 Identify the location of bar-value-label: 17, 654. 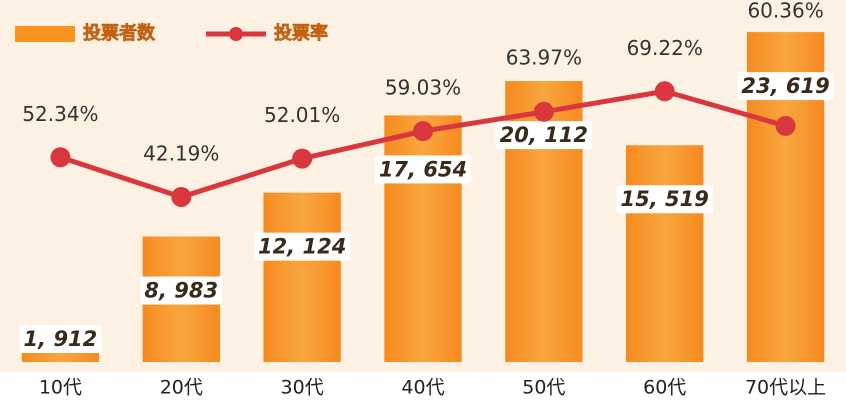
(423, 169).